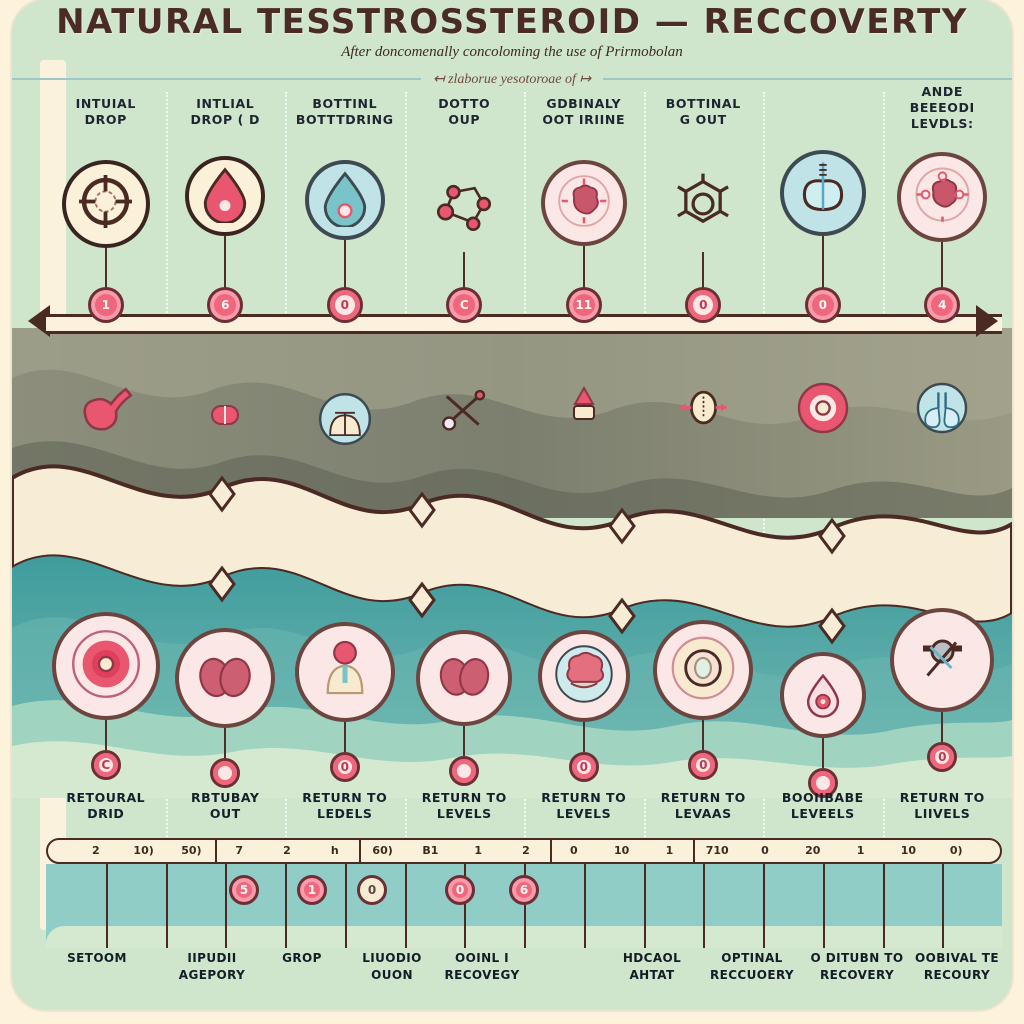 This screenshot has width=1024, height=1024. Describe the element at coordinates (287, 850) in the screenshot. I see `ruler-number-4: 2` at that location.